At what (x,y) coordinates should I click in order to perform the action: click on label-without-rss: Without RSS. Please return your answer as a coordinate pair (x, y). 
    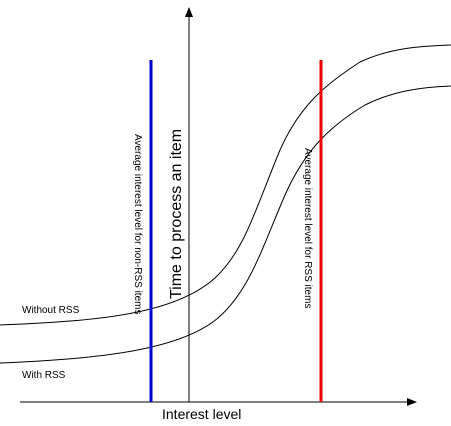
    Looking at the image, I should click on (51, 310).